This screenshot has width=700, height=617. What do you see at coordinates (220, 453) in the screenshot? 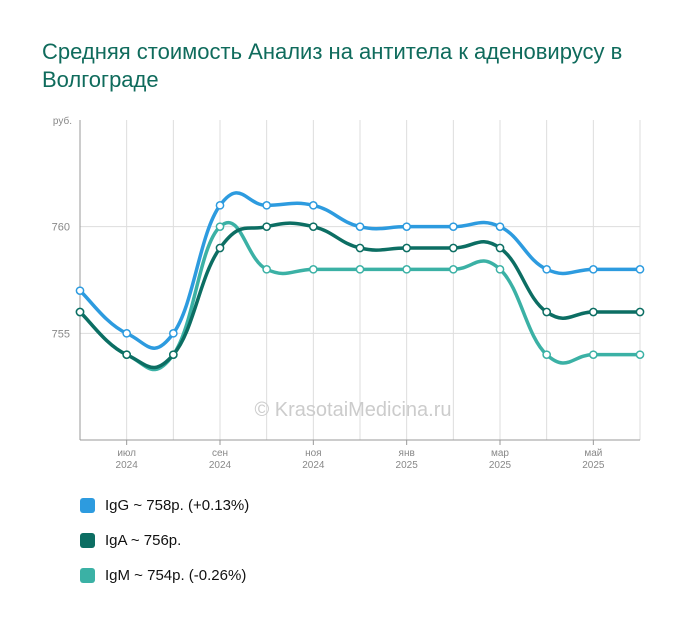
I see `x-tick-label-month: сен` at bounding box center [220, 453].